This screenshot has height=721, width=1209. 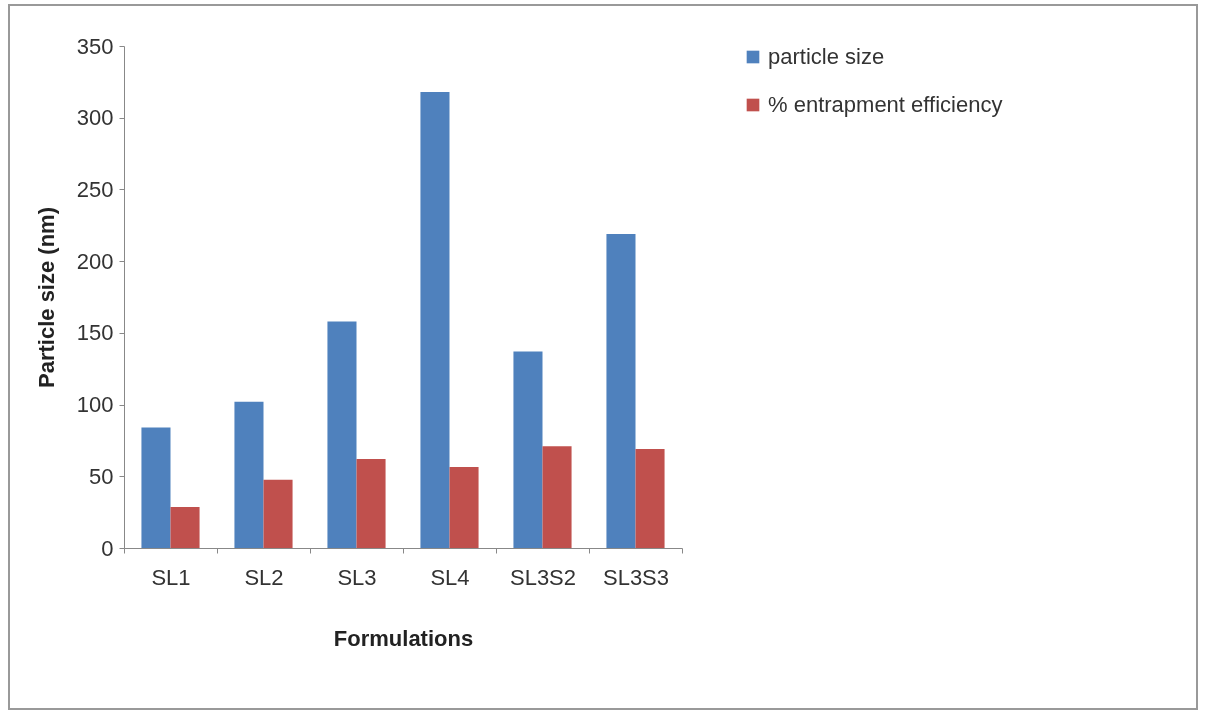 What do you see at coordinates (107, 548) in the screenshot?
I see `y-tick-label: 0` at bounding box center [107, 548].